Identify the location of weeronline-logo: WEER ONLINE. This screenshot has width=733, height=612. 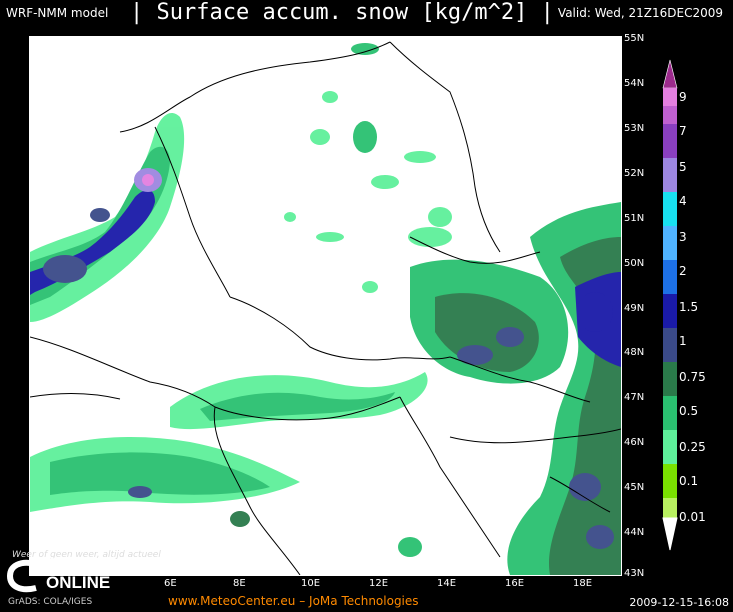
(81, 575).